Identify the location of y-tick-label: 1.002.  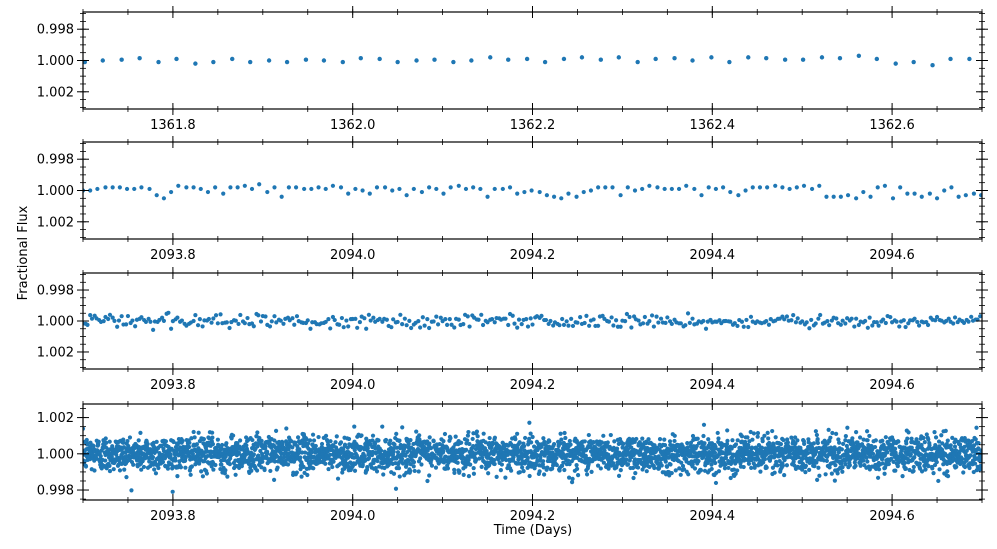
(55, 418).